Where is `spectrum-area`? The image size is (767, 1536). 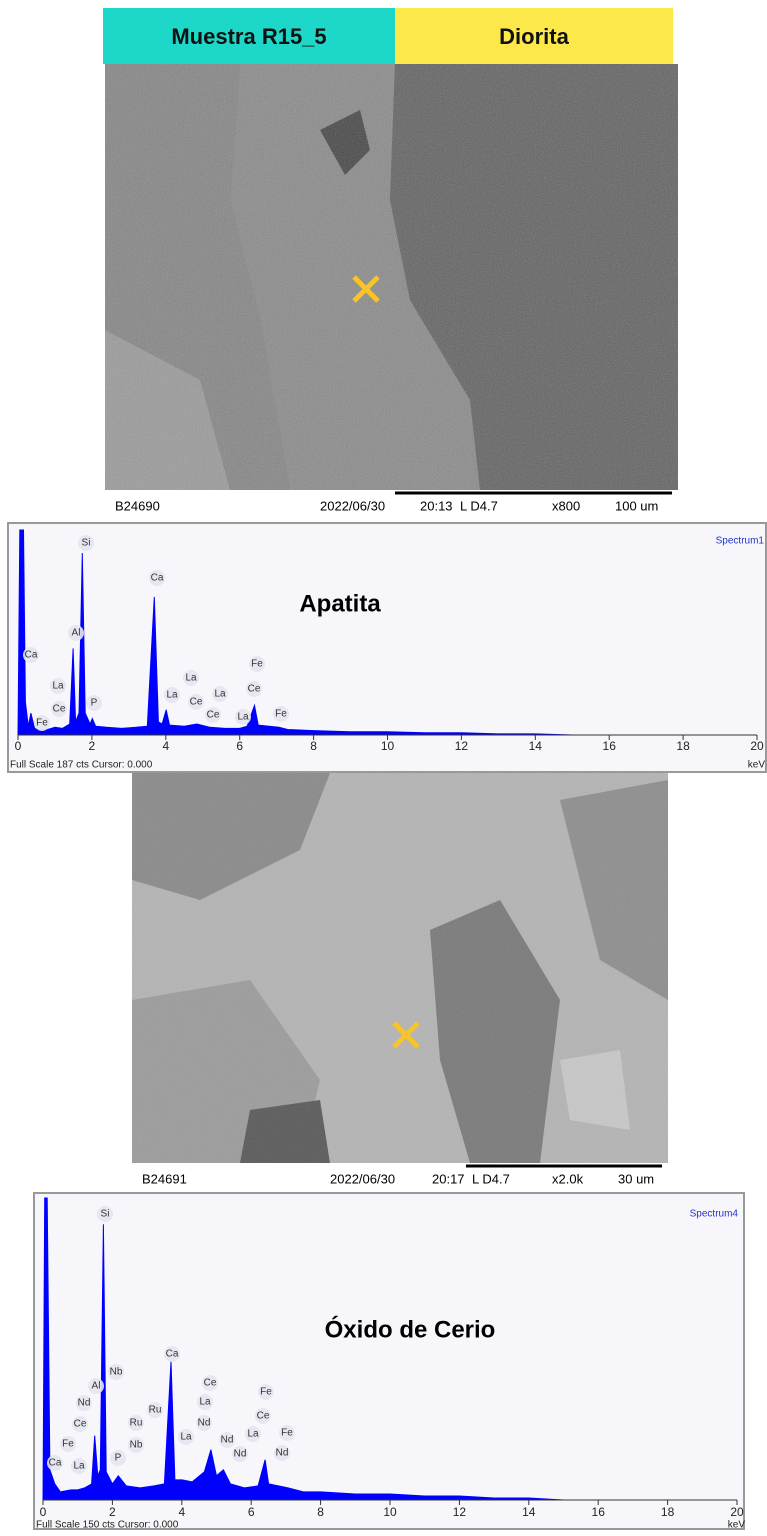
spectrum-area is located at coordinates (387, 632).